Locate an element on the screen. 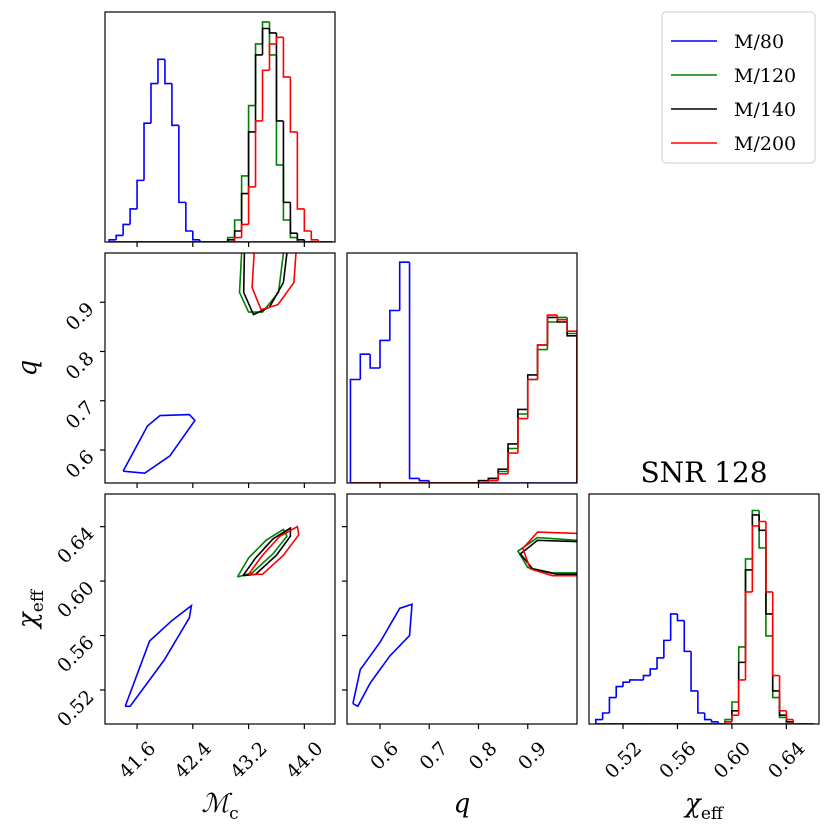  y-tick-label: 0.7 is located at coordinates (80, 415).